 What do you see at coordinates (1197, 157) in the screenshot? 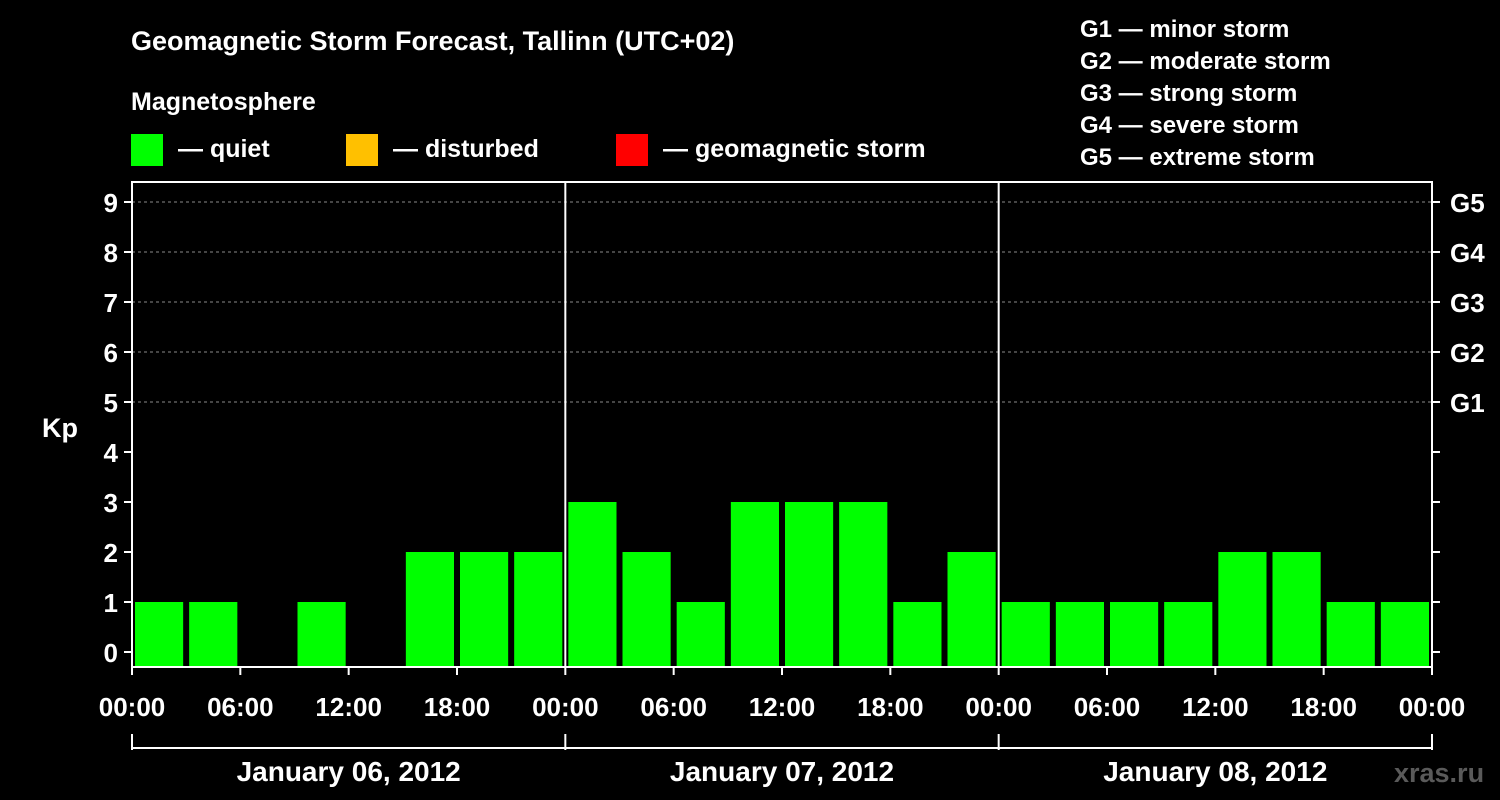
I see `storm-scale-g5: G5 — extreme storm` at bounding box center [1197, 157].